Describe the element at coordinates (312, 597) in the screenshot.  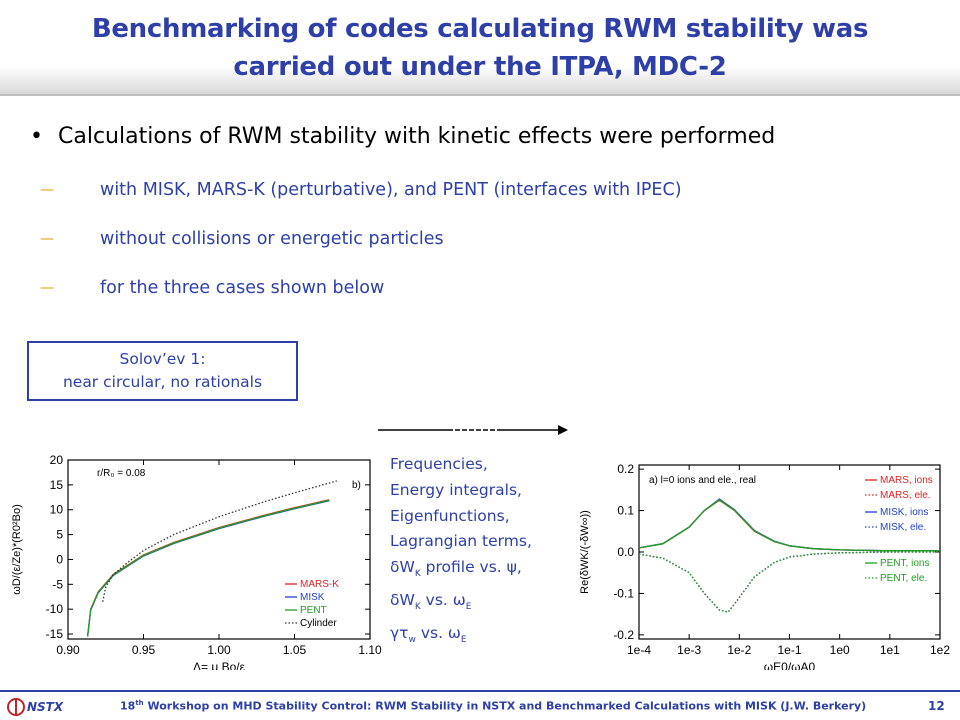
I see `legend-entry: MISK` at that location.